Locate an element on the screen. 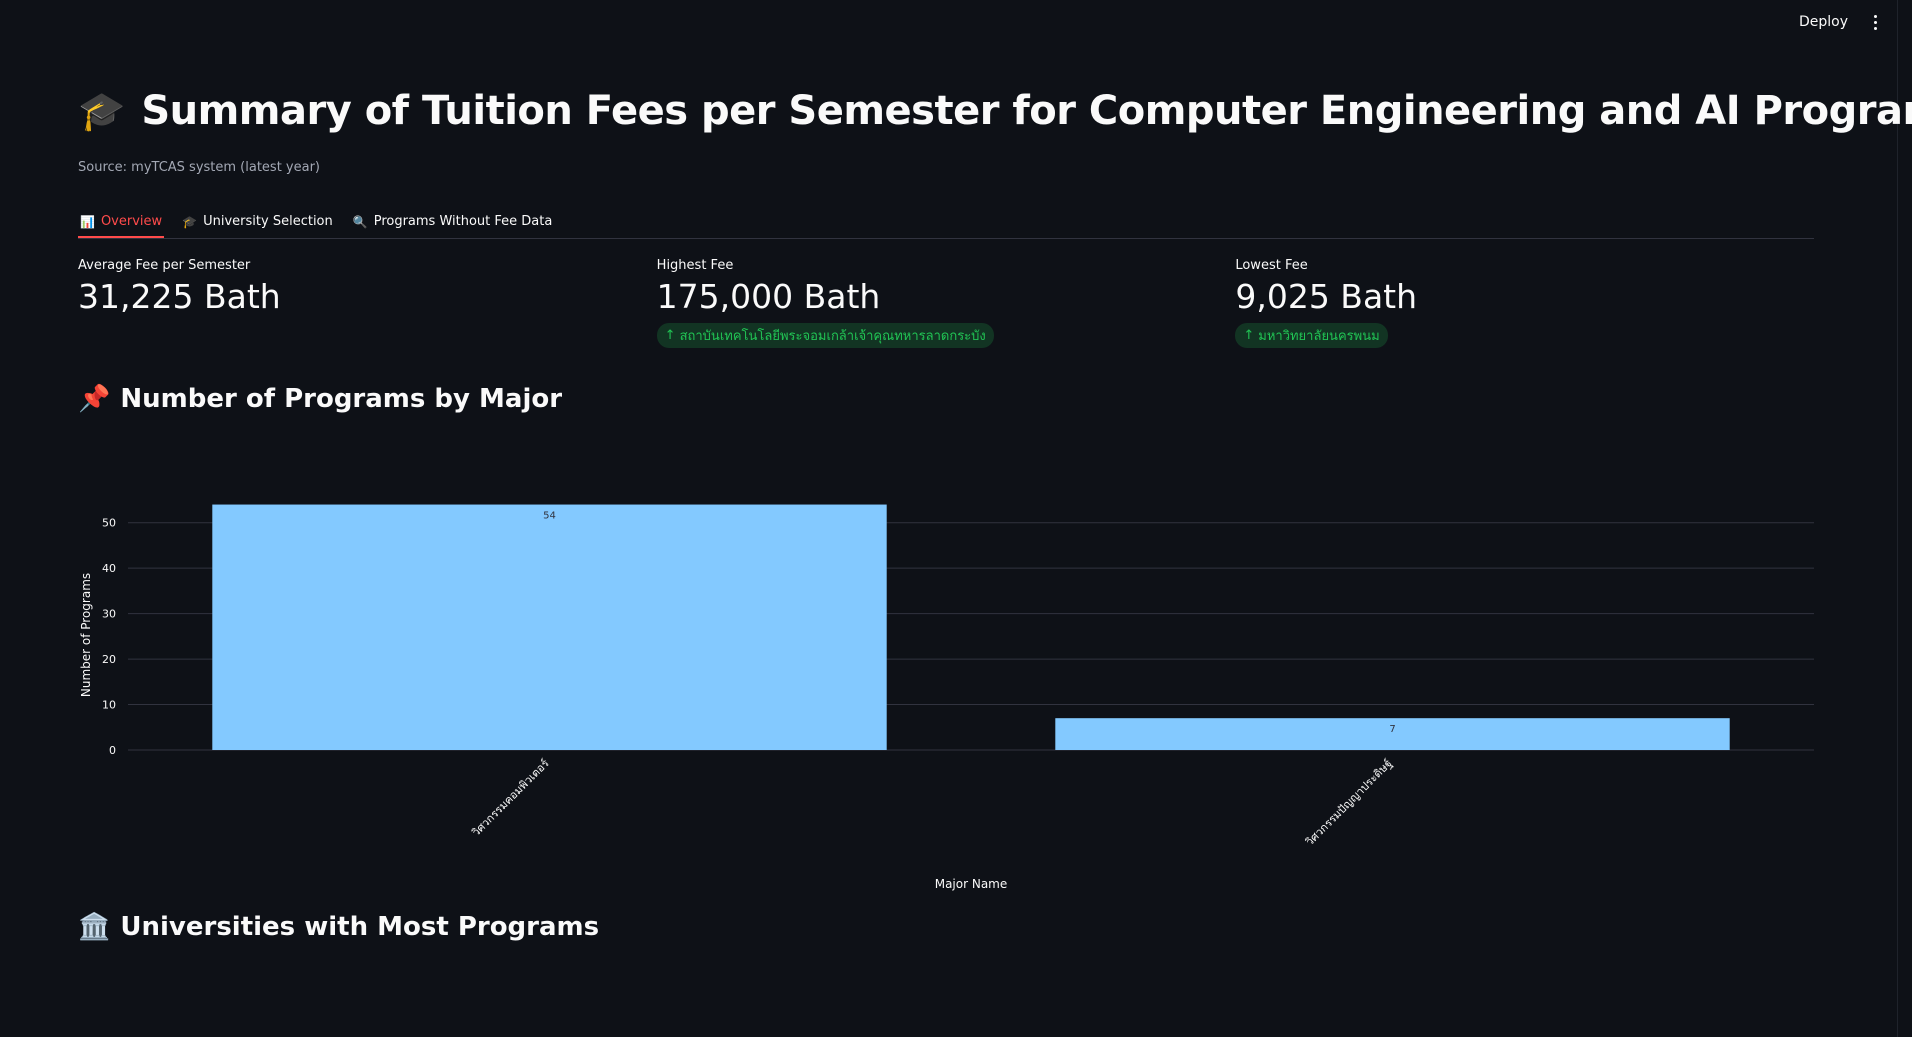 The height and width of the screenshot is (1037, 1912). tab-label: Programs Without Fee Data is located at coordinates (463, 221).